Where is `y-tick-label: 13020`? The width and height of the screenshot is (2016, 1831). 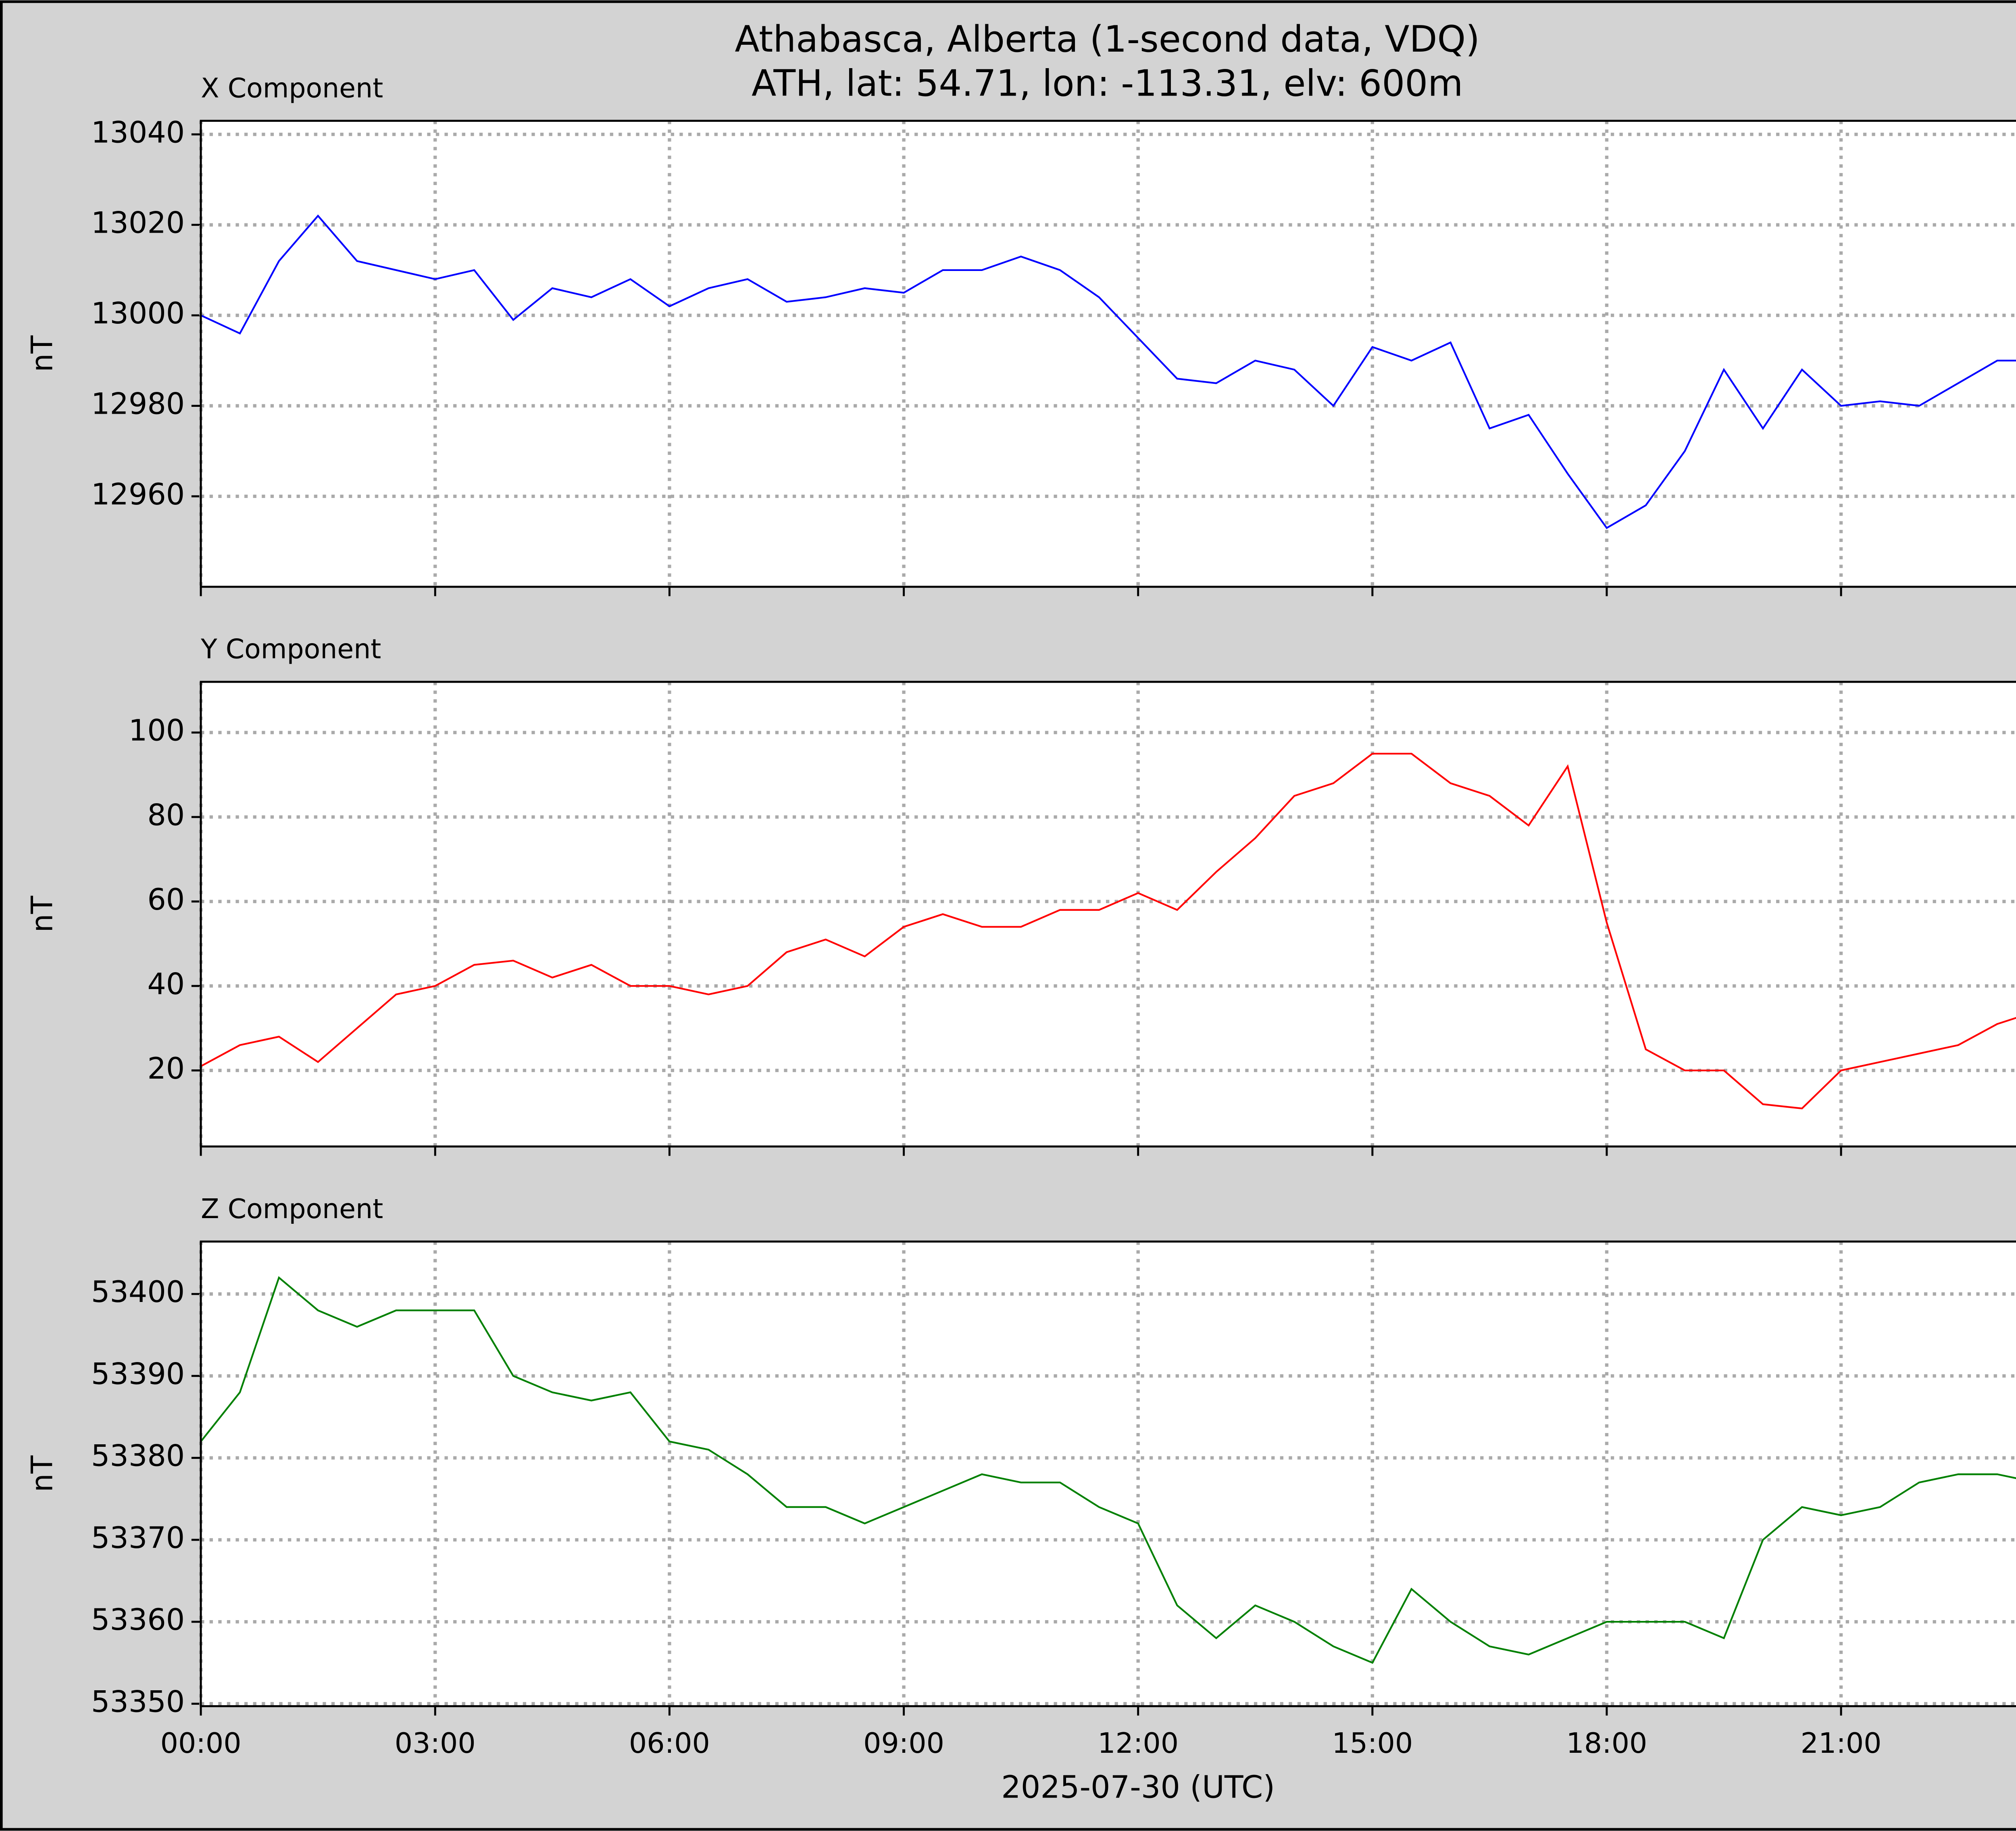
y-tick-label: 13020 is located at coordinates (138, 223).